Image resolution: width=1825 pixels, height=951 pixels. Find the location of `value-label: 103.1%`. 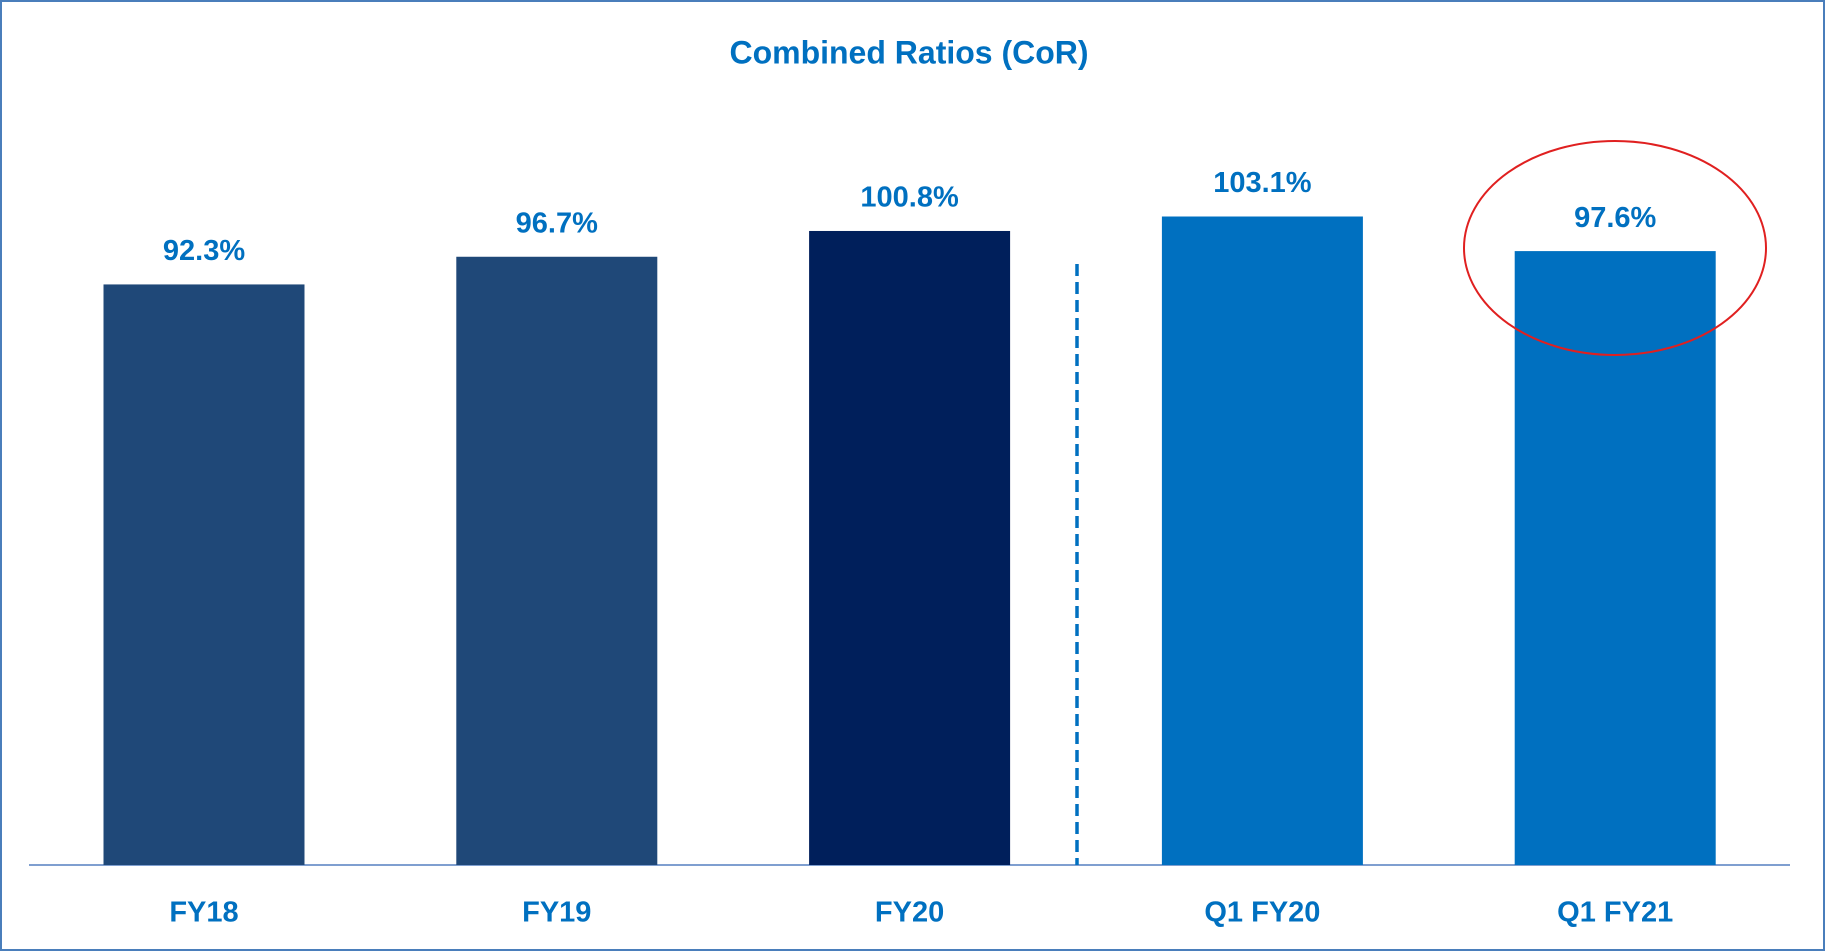

value-label: 103.1% is located at coordinates (1262, 183).